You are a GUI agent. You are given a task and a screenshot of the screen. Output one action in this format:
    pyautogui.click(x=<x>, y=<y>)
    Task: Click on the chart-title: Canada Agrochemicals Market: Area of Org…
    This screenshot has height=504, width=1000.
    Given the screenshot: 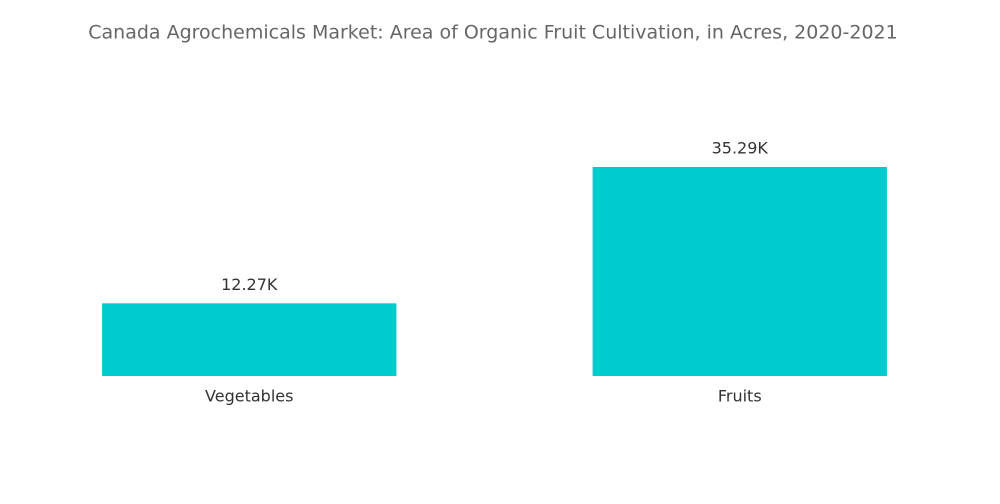 What is the action you would take?
    pyautogui.click(x=492, y=33)
    